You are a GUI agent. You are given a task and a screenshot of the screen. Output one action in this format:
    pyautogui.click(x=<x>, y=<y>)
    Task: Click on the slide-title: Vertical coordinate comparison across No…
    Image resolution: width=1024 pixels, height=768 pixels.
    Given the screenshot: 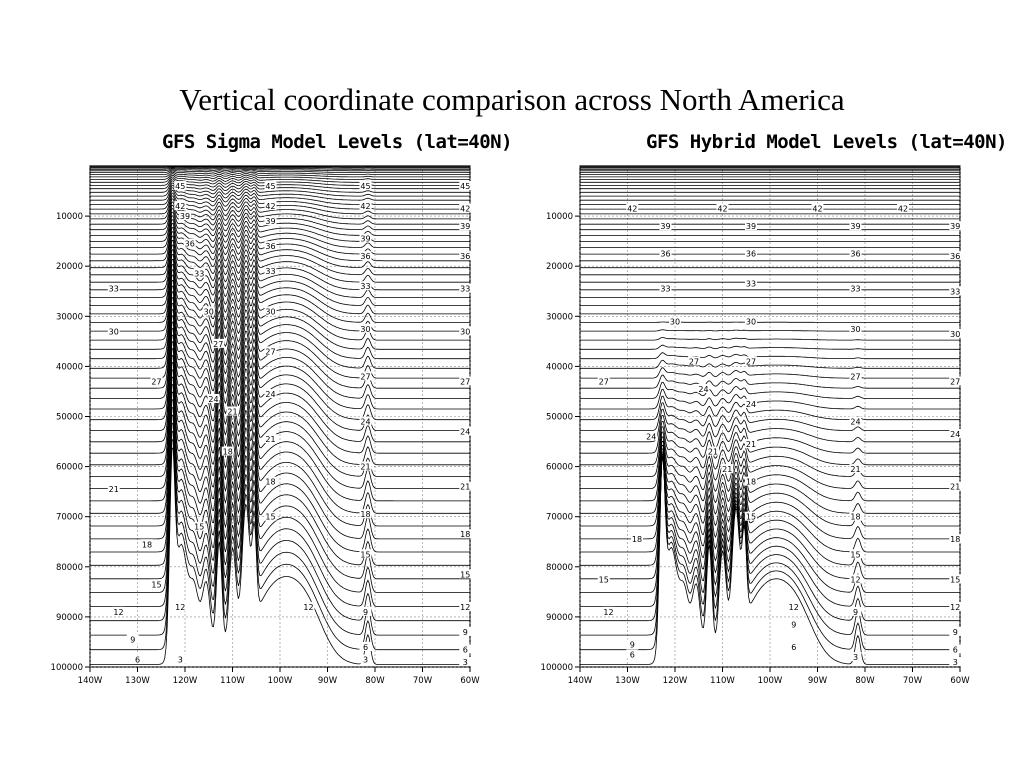 What is the action you would take?
    pyautogui.click(x=512, y=99)
    